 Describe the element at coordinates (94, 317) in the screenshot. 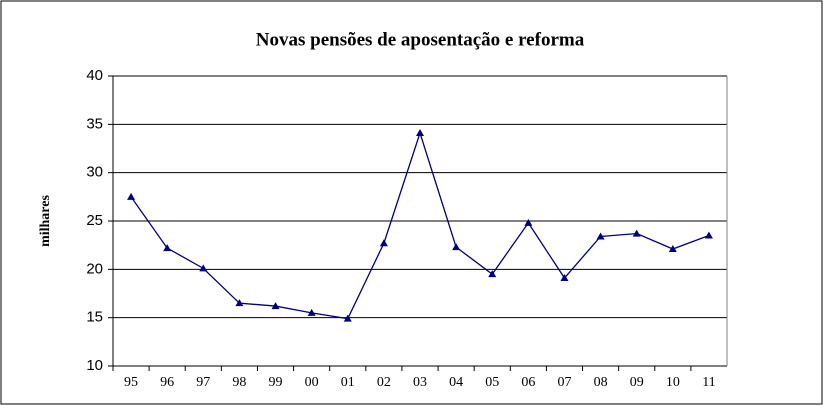

I see `y-tick-label: 15` at that location.